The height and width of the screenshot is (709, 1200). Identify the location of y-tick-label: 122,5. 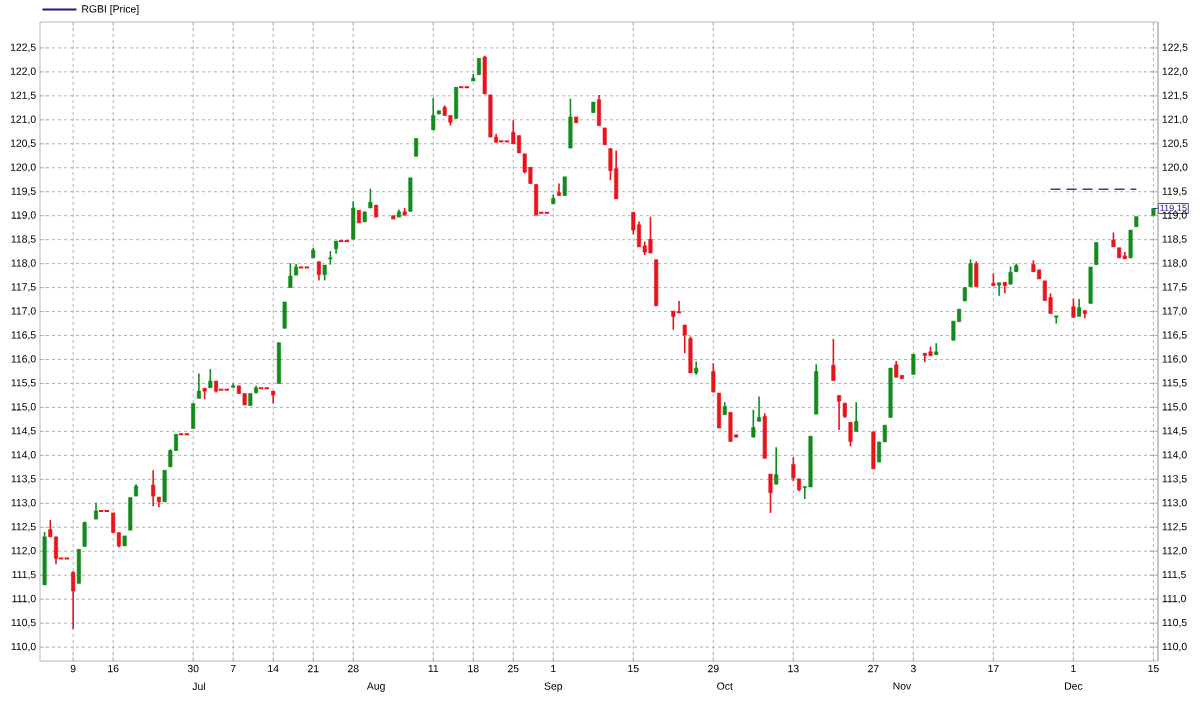
(23, 48).